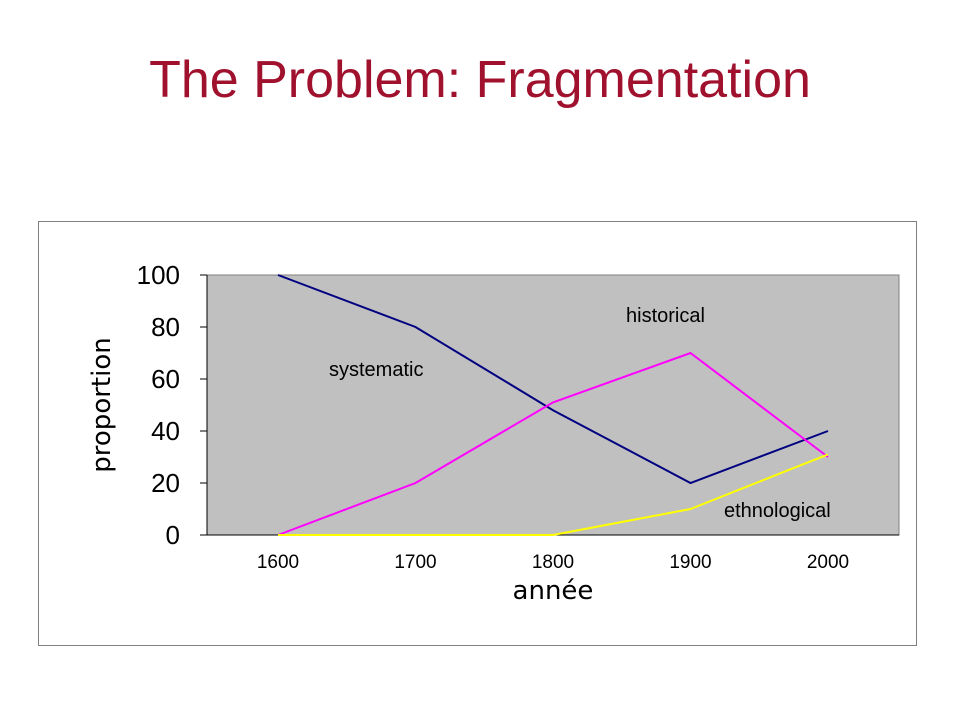 The width and height of the screenshot is (960, 720). I want to click on annotation-historical: historical, so click(665, 316).